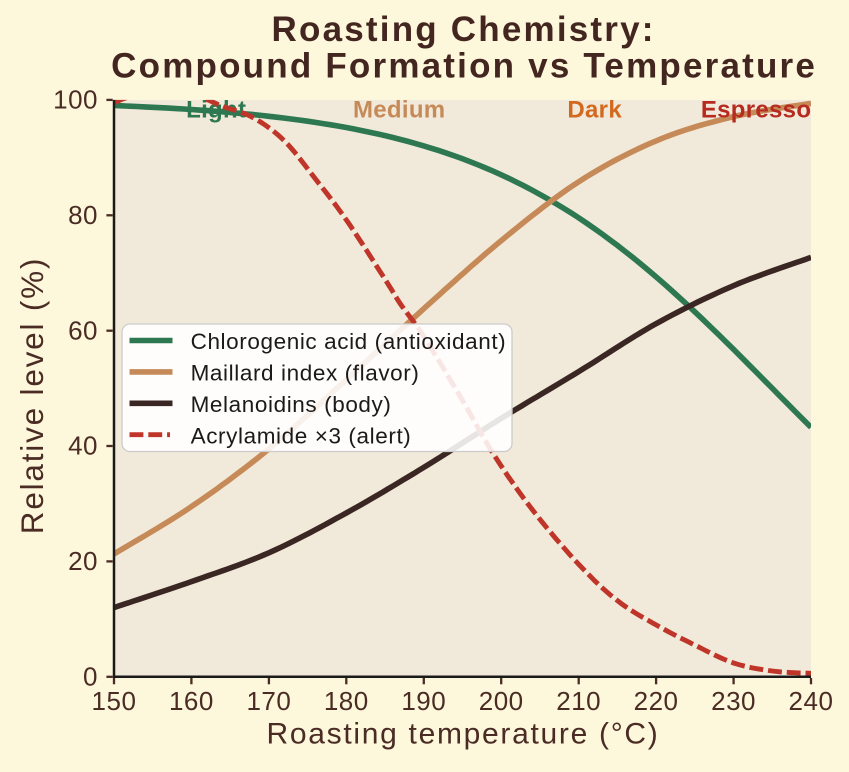 Image resolution: width=849 pixels, height=772 pixels. What do you see at coordinates (268, 701) in the screenshot?
I see `svg-text: 170` at bounding box center [268, 701].